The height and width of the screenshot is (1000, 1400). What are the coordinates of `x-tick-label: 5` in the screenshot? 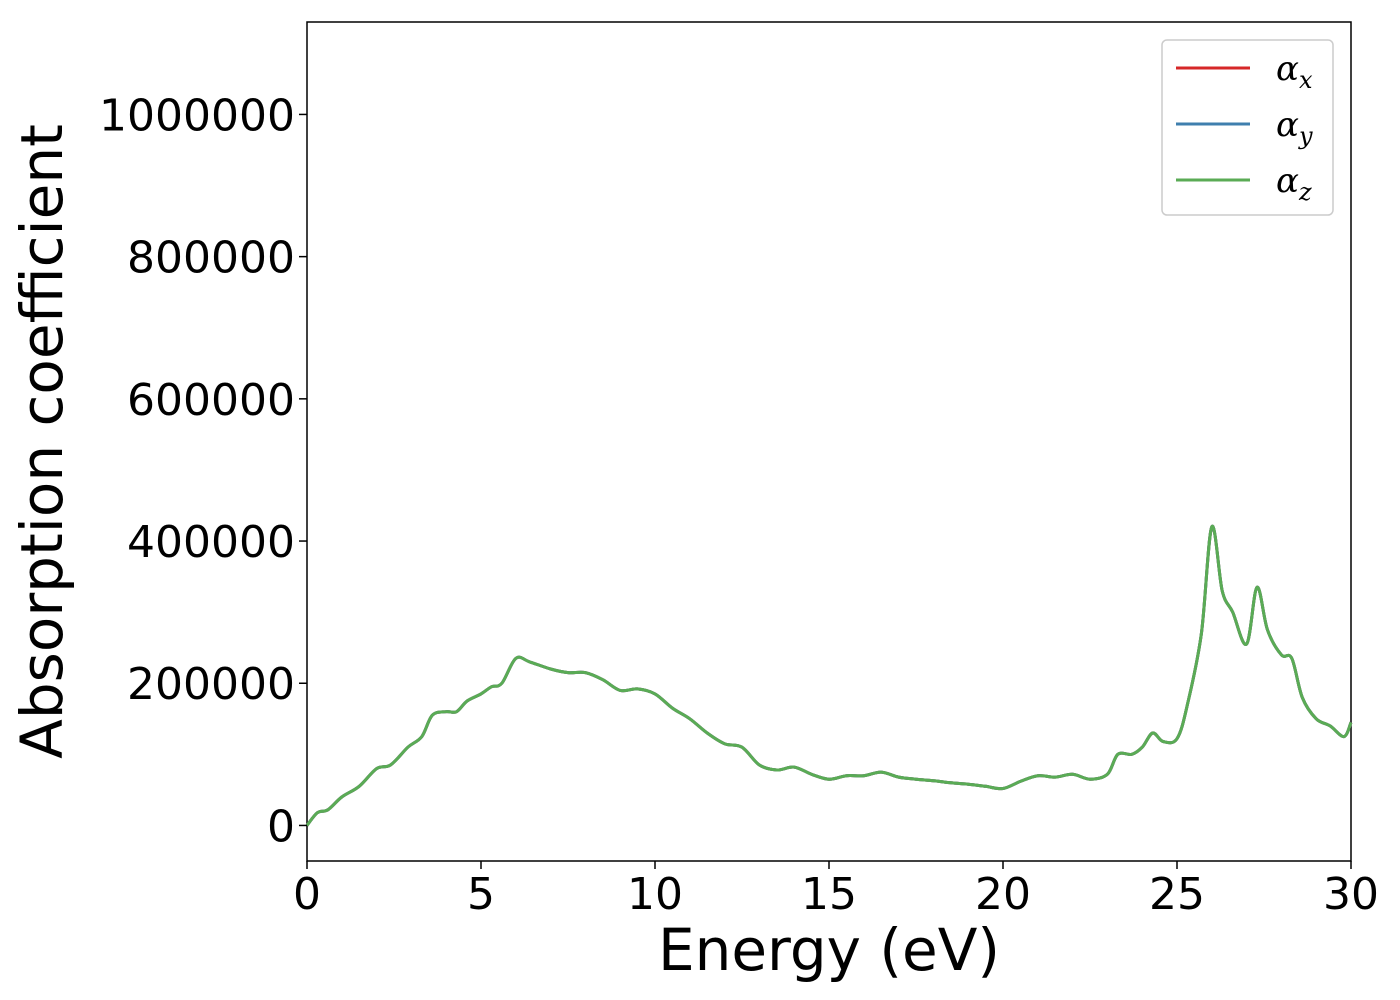 It's located at (481, 894).